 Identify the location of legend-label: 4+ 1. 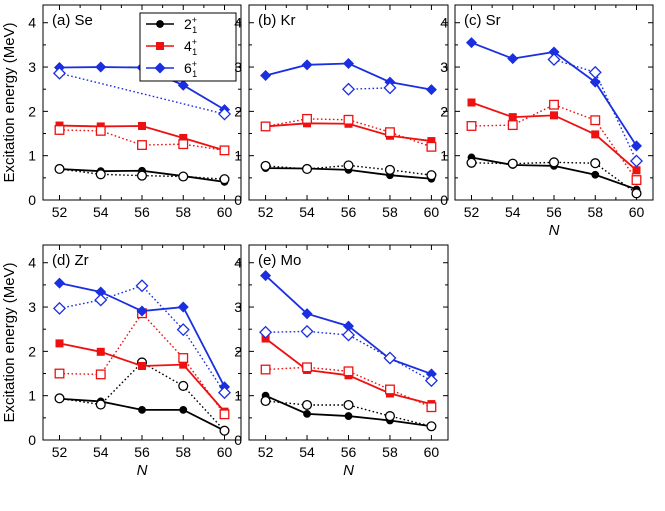
(190, 47).